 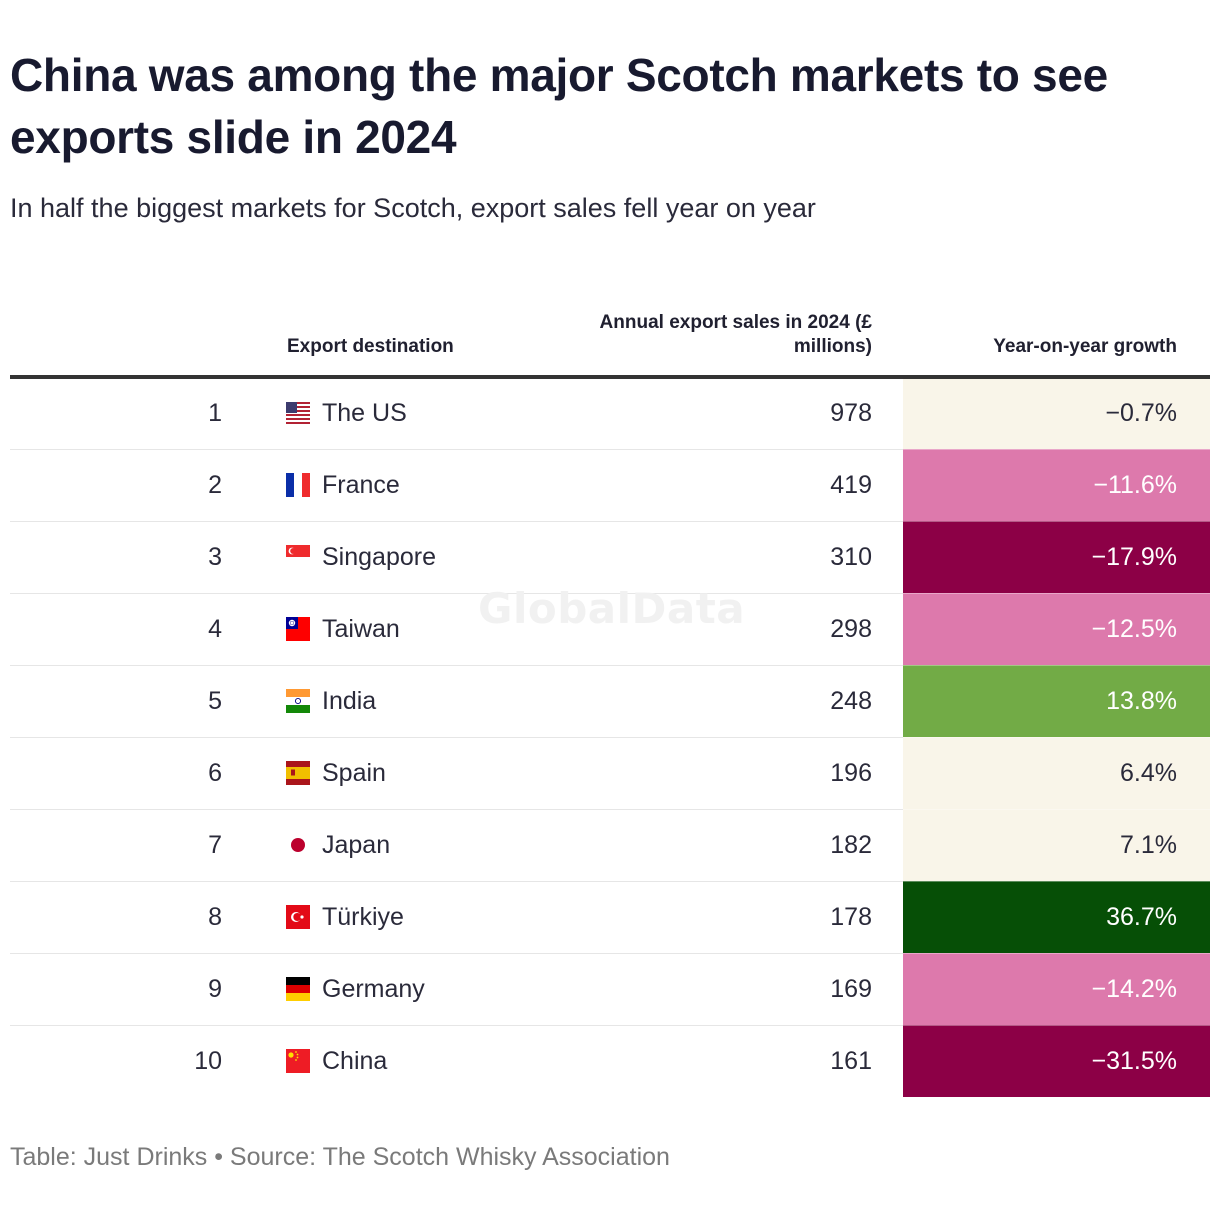 What do you see at coordinates (746, 339) in the screenshot?
I see `column-header-sales: Annual export sales in 2024 (£ millions)` at bounding box center [746, 339].